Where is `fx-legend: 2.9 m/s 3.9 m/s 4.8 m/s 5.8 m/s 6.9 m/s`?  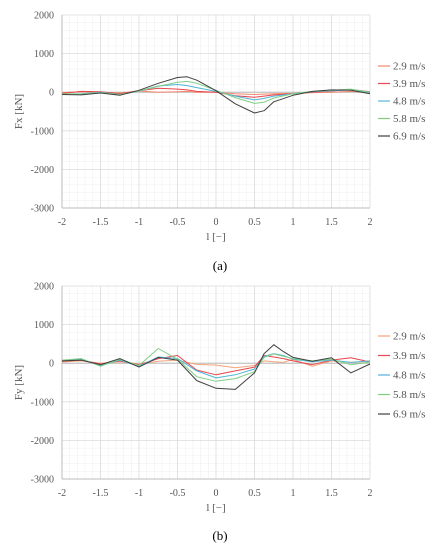
fx-legend: 2.9 m/s 3.9 m/s 4.8 m/s 5.8 m/s 6.9 m/s is located at coordinates (401, 102).